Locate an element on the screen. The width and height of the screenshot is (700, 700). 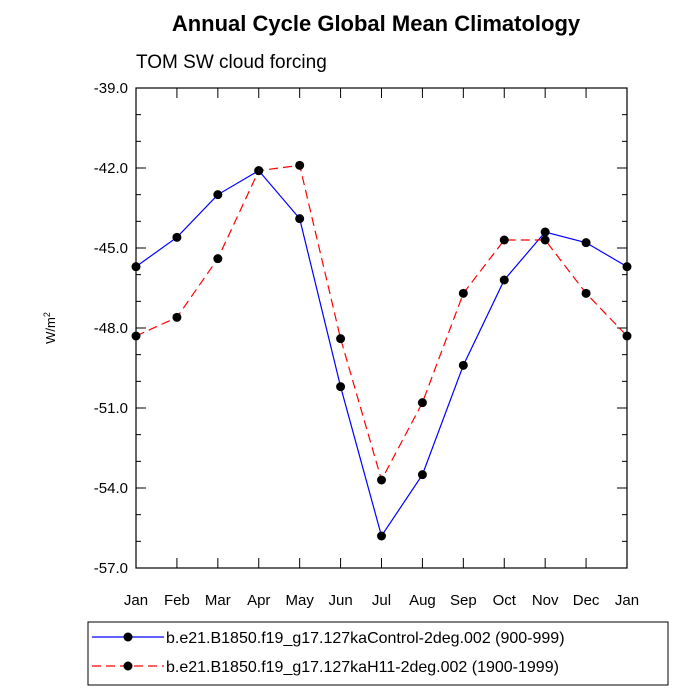
y-tick-labels: -39.0 -42.0 -45.0 -48.0 -51.0 -54.0 -57.0 is located at coordinates (111, 328).